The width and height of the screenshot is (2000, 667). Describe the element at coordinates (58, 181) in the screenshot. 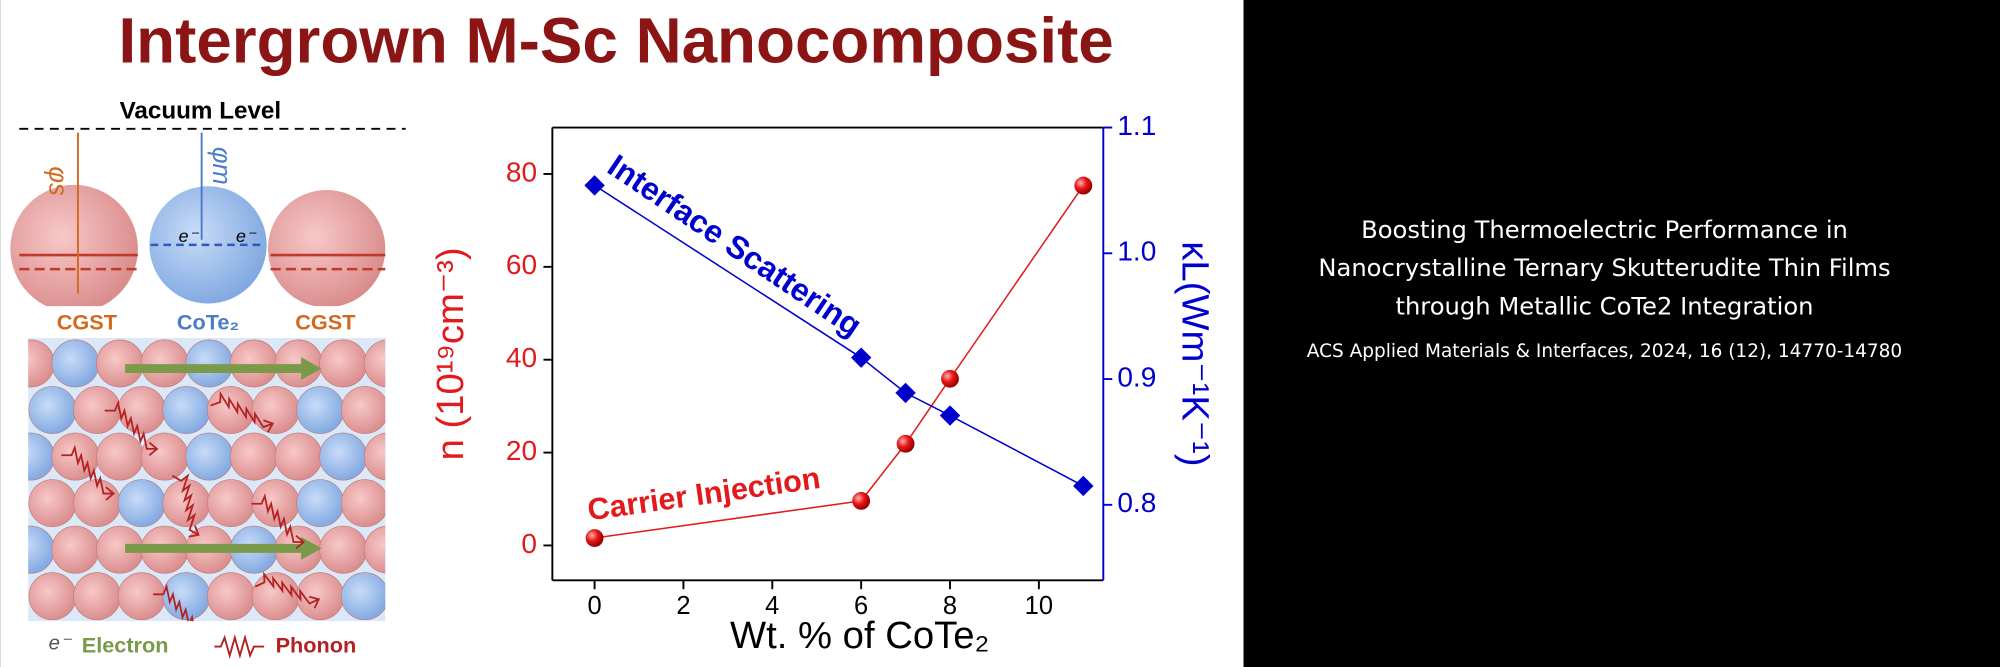

I see `phi-s: φs` at that location.